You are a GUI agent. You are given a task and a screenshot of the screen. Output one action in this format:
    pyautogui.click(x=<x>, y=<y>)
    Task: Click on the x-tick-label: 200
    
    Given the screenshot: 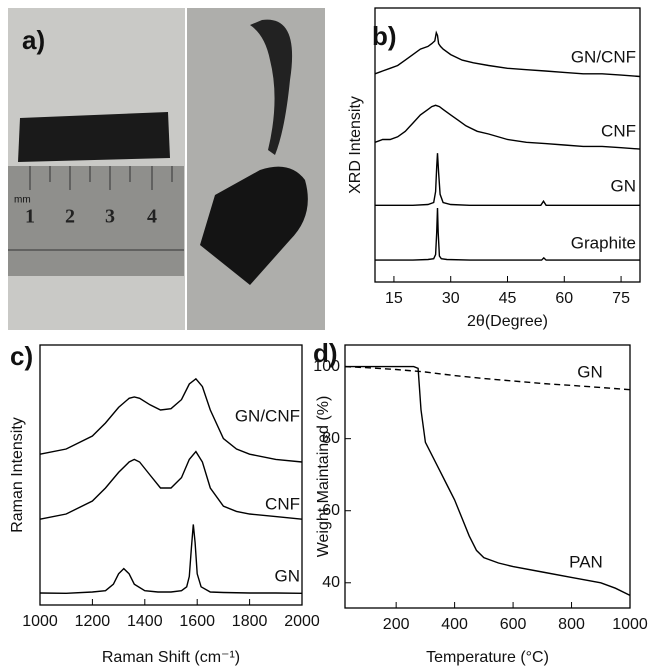 What is the action you would take?
    pyautogui.click(x=396, y=624)
    